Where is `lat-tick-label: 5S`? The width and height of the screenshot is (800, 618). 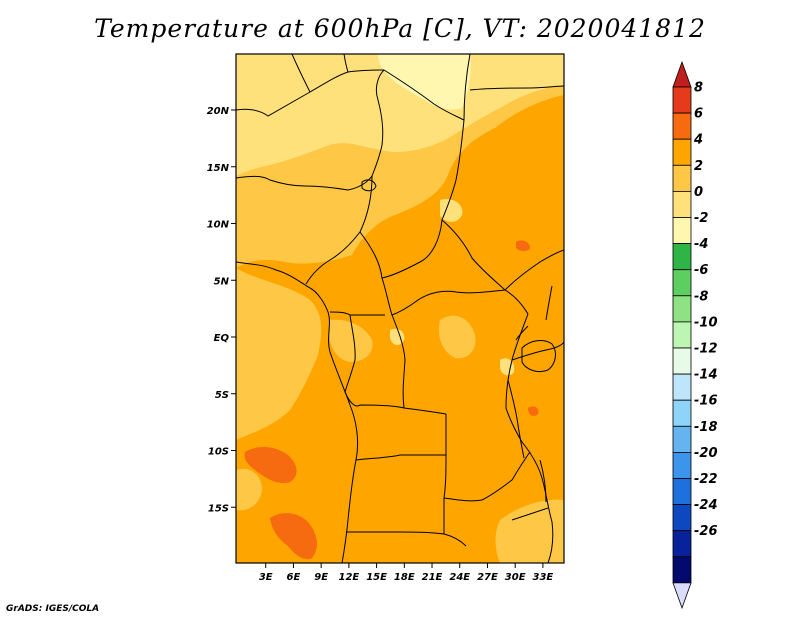 lat-tick-label: 5S is located at coordinates (222, 395).